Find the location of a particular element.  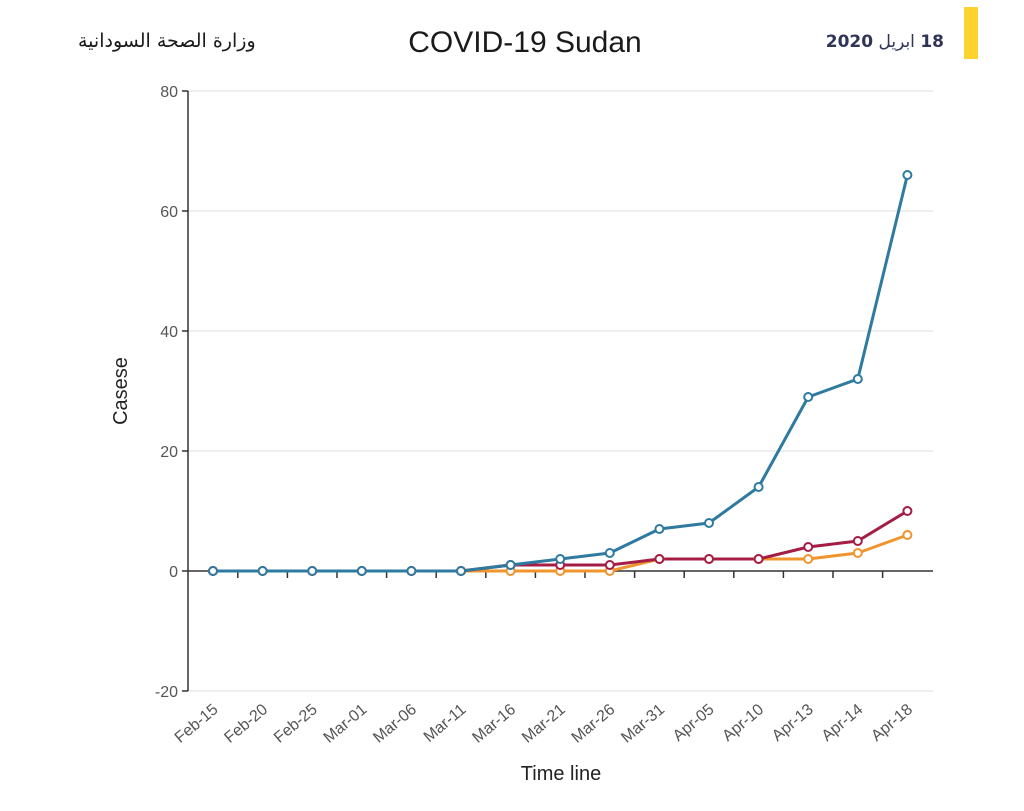

x-tick-label: Mar-06 is located at coordinates (395, 724).